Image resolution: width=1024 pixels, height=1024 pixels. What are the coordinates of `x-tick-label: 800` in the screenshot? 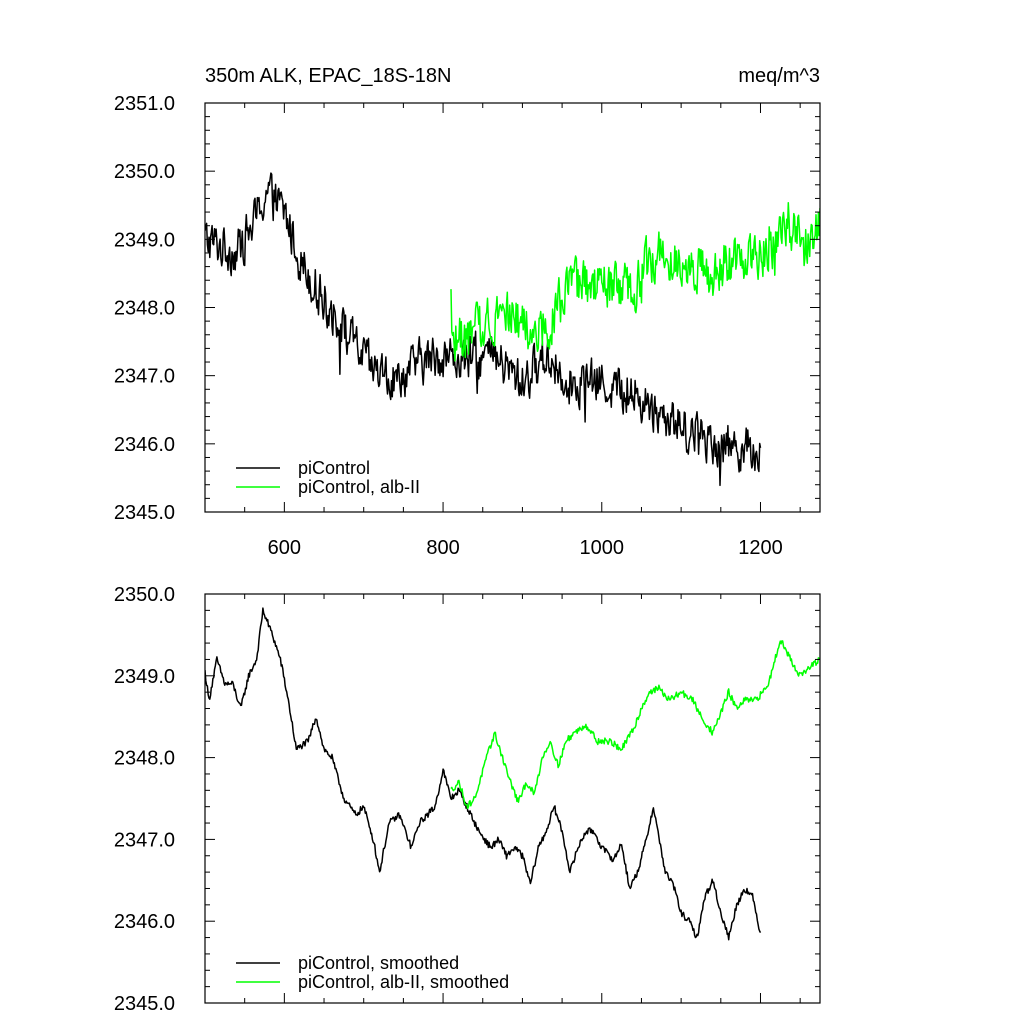 It's located at (442, 548).